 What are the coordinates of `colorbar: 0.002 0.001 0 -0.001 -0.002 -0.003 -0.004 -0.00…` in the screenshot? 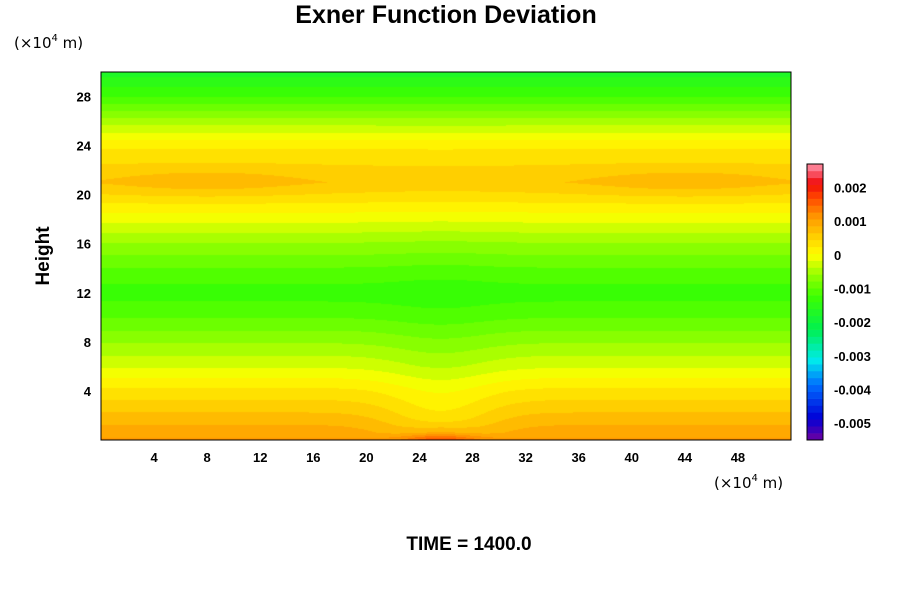 It's located at (839, 302).